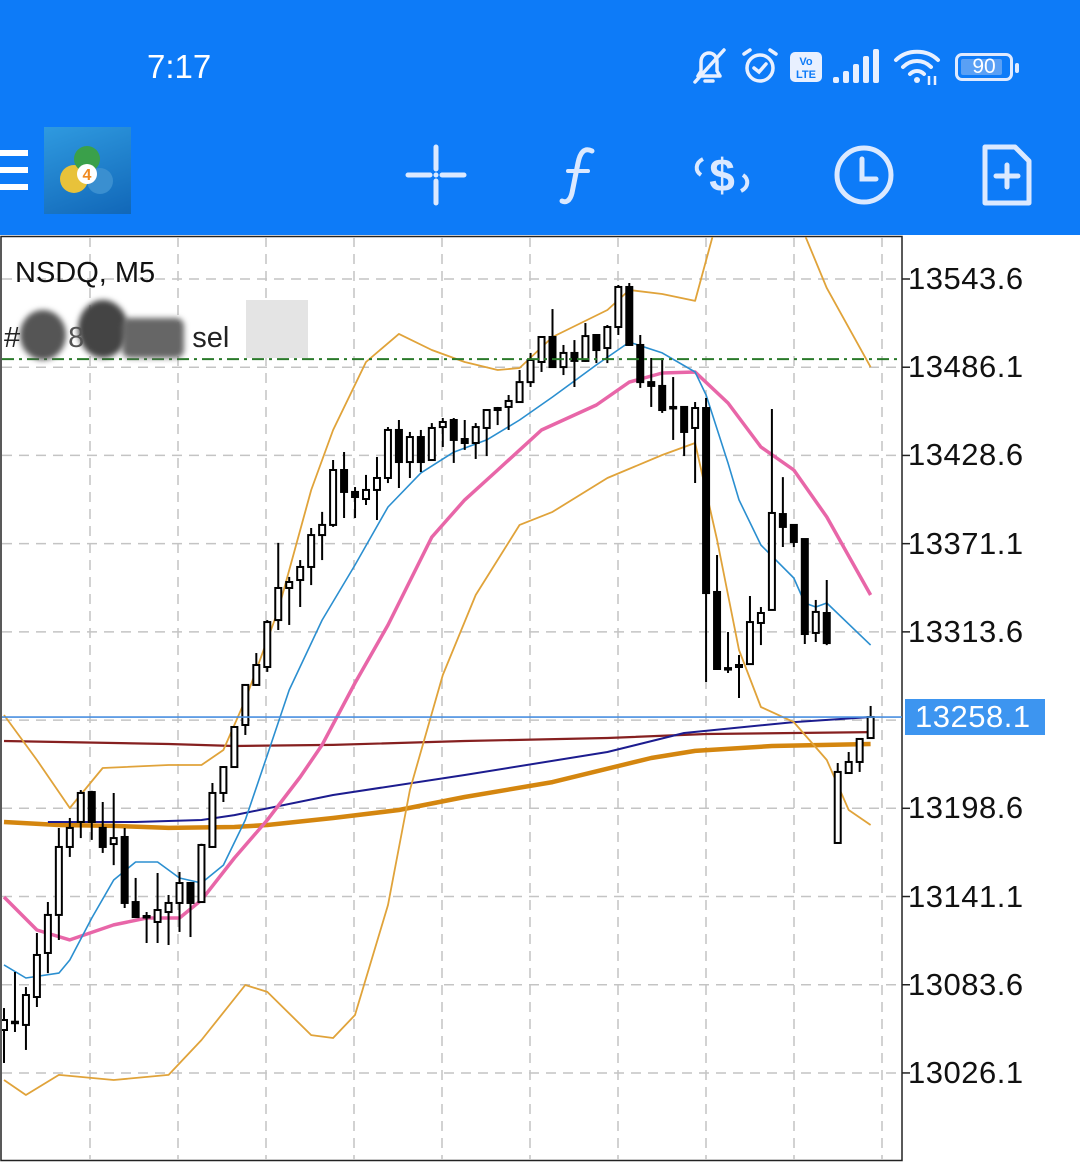 The image size is (1080, 1162). What do you see at coordinates (116, 338) in the screenshot?
I see `order-label: #8 sel` at bounding box center [116, 338].